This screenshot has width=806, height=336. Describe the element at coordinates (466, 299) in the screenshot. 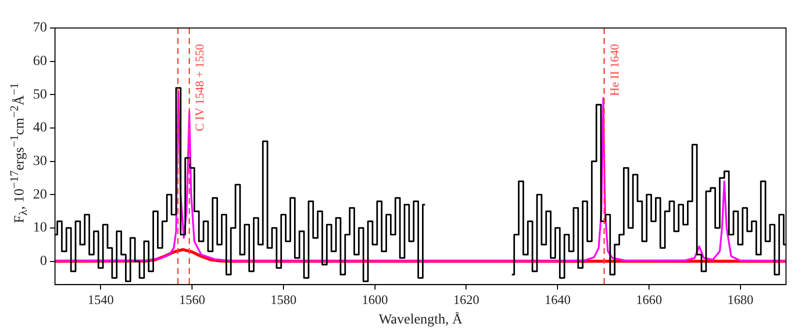

I see `x-tick-label: 1620` at that location.